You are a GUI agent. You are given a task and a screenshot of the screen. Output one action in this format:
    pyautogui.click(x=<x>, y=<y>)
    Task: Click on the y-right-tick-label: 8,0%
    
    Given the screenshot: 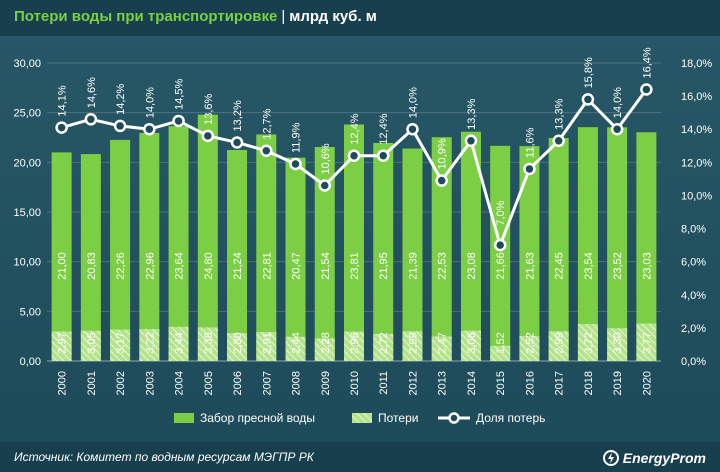 What is the action you would take?
    pyautogui.click(x=693, y=230)
    